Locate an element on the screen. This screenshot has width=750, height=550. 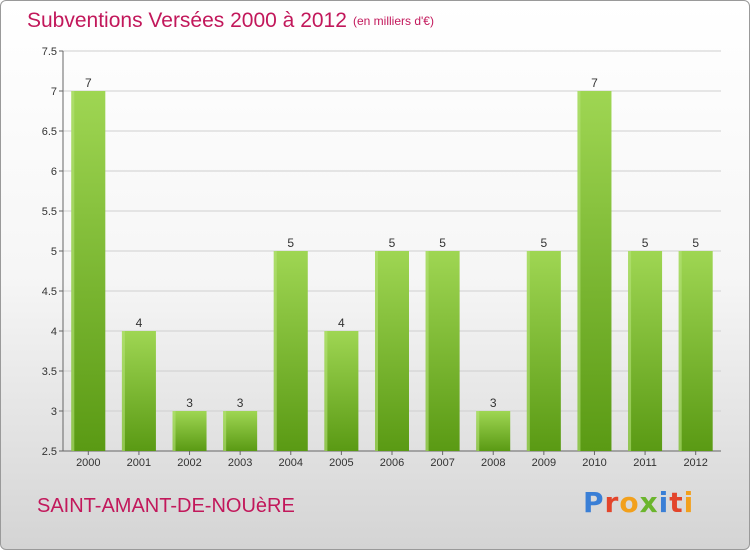
x-tick-label: 2006 is located at coordinates (392, 463).